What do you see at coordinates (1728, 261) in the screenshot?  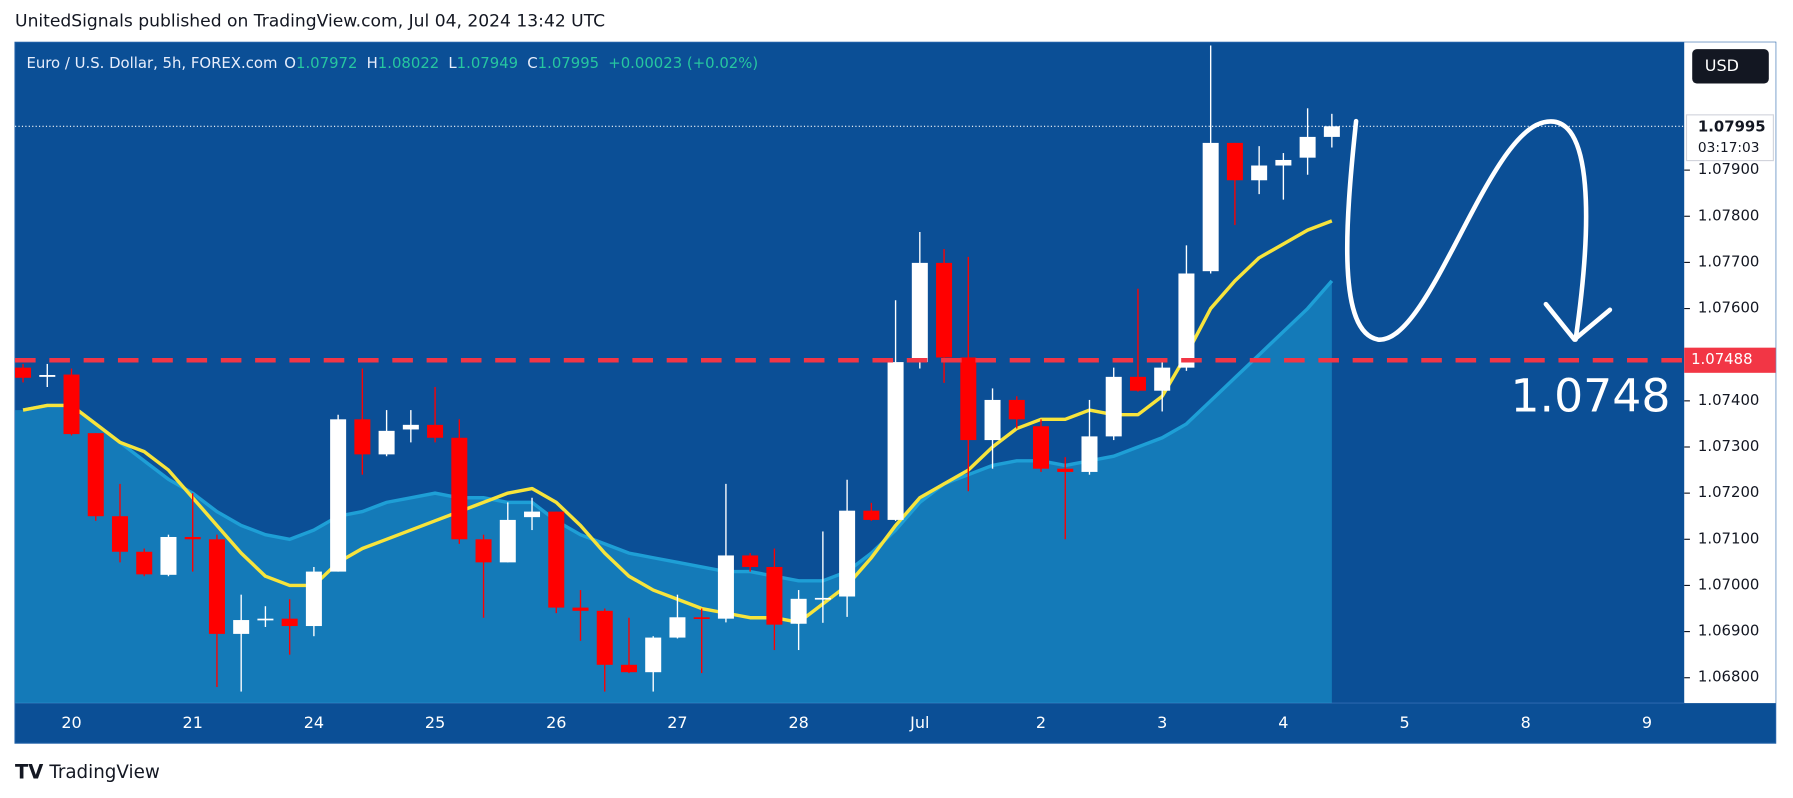 I see `y-tick-label: 1.07700` at bounding box center [1728, 261].